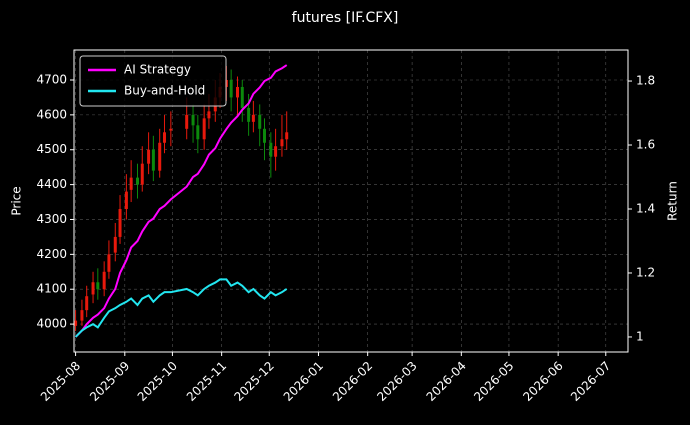 Image resolution: width=690 pixels, height=425 pixels. Describe the element at coordinates (640, 336) in the screenshot. I see `y2-tick-label: 1` at that location.